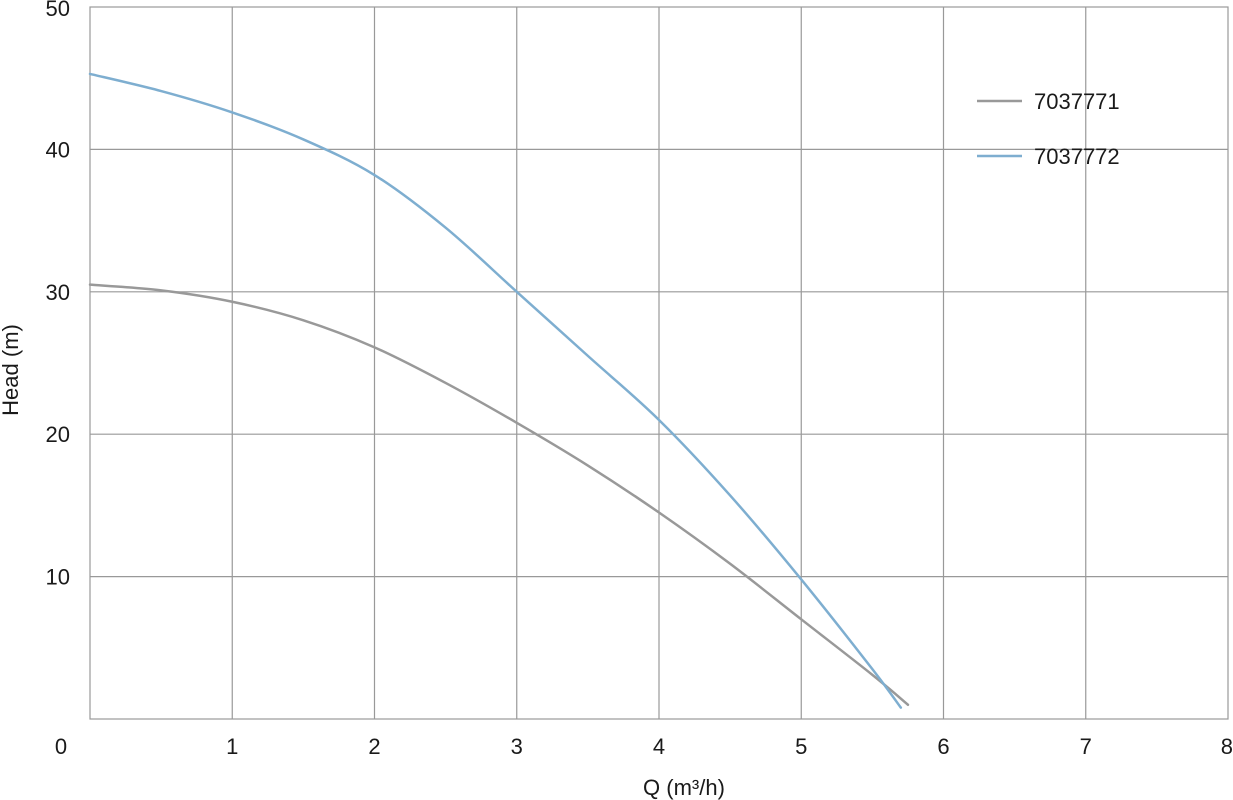 Image resolution: width=1233 pixels, height=800 pixels. What do you see at coordinates (659, 746) in the screenshot?
I see `x-tick-label: 4` at bounding box center [659, 746].